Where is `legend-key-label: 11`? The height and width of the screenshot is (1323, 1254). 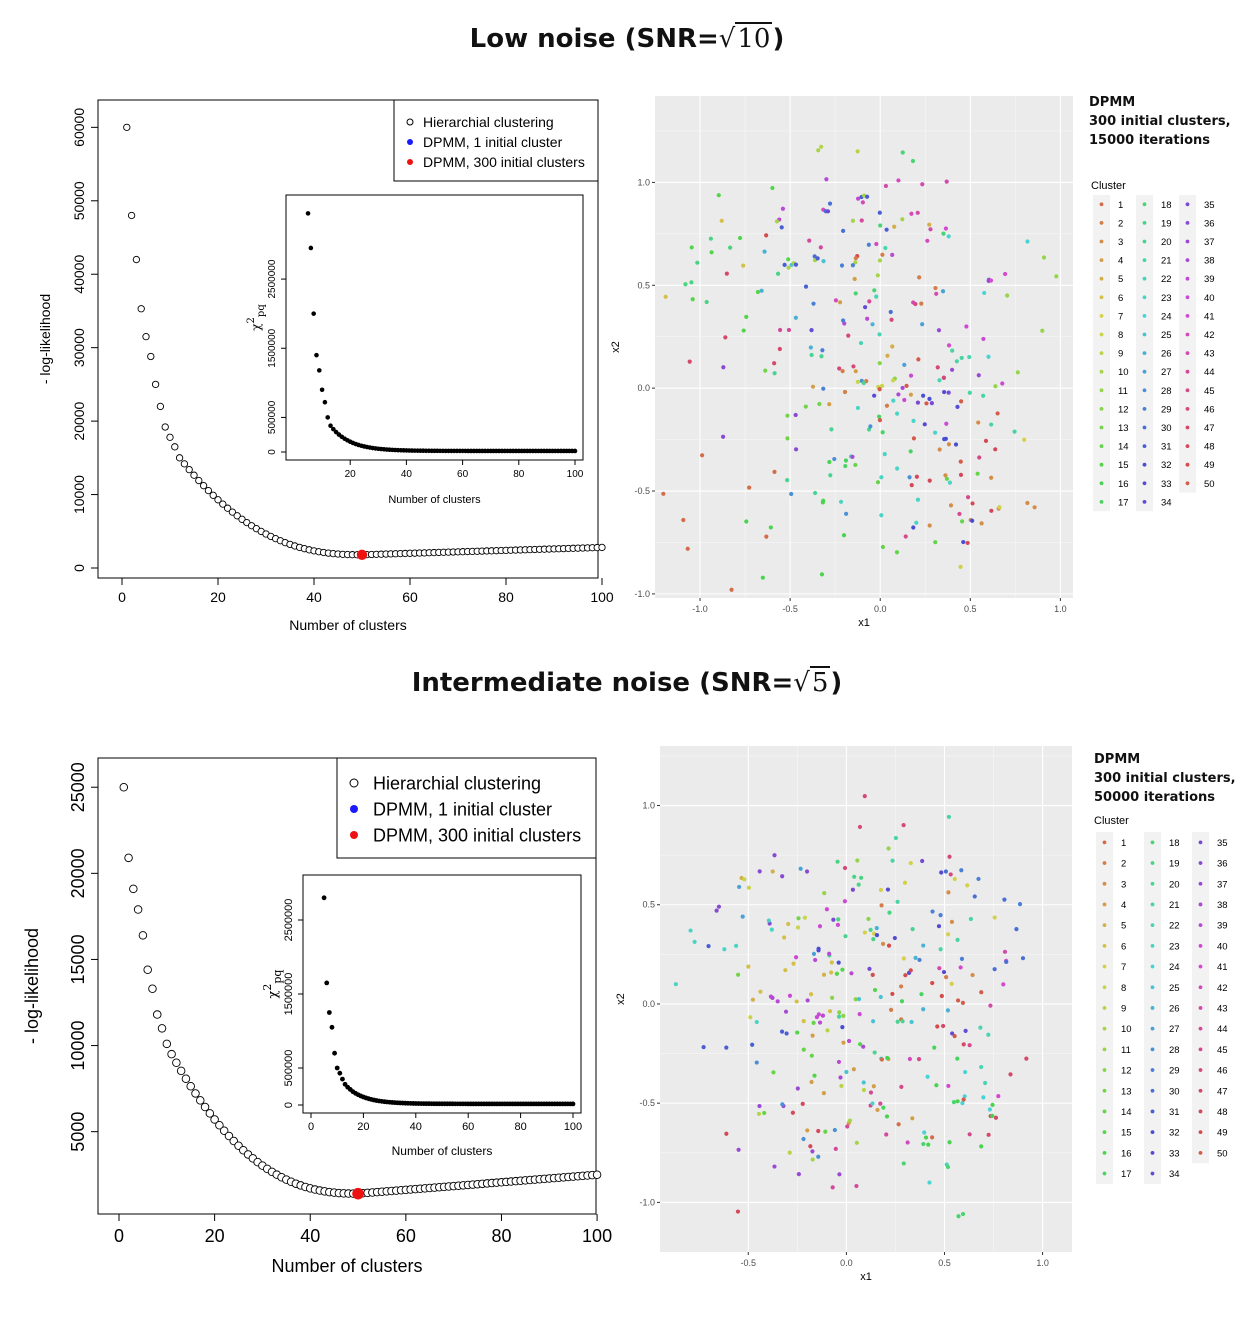
legend-key-label: 11 is located at coordinates (1126, 1050).